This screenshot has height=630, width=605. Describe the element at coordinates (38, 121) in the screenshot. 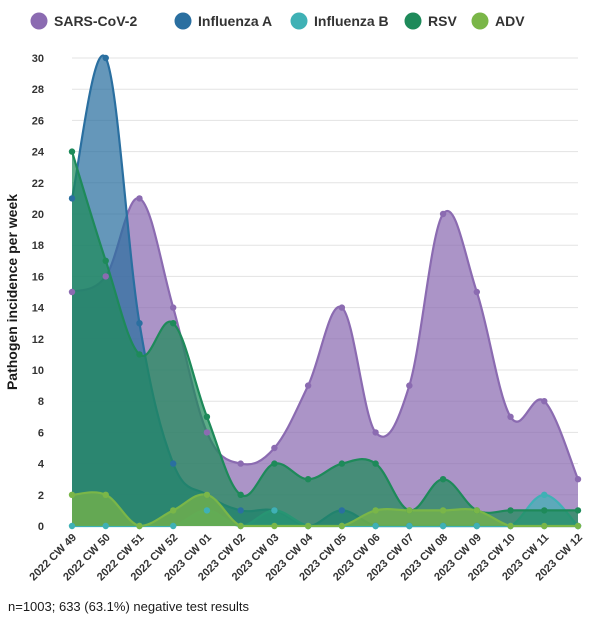

I see `y-tick-label: 26` at that location.